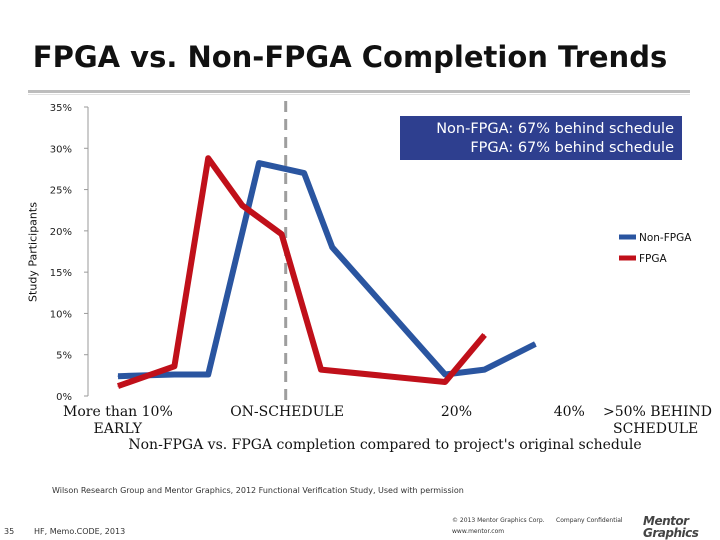  Describe the element at coordinates (350, 57) in the screenshot. I see `slide-title: FPGA vs. Non-FPGA Completion Trends` at that location.